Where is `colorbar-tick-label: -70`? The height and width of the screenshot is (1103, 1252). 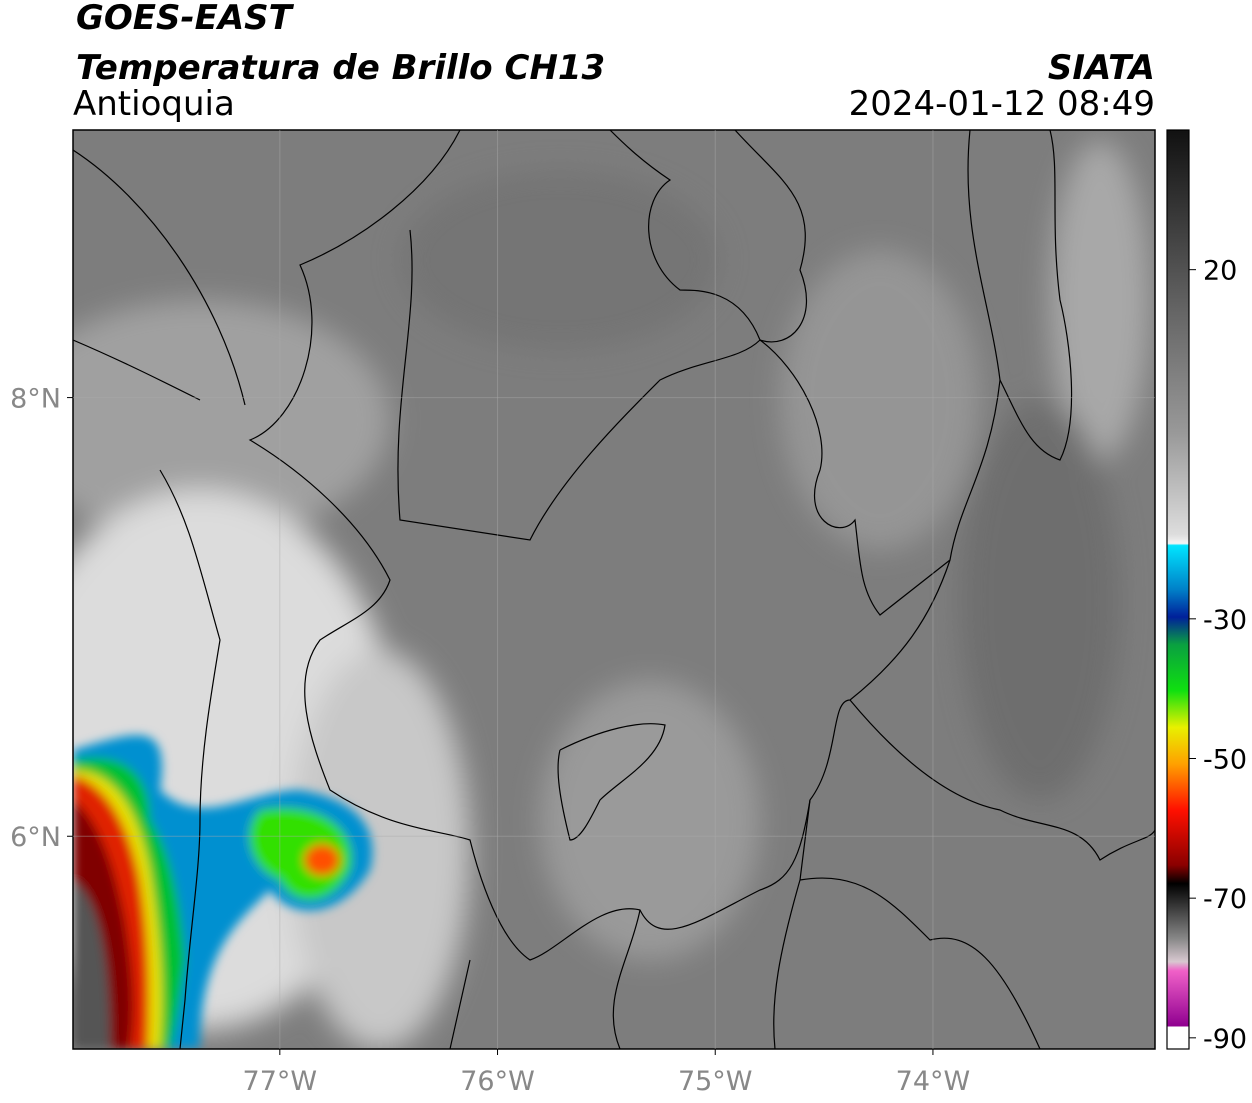 colorbar-tick-label: -70 is located at coordinates (1225, 899).